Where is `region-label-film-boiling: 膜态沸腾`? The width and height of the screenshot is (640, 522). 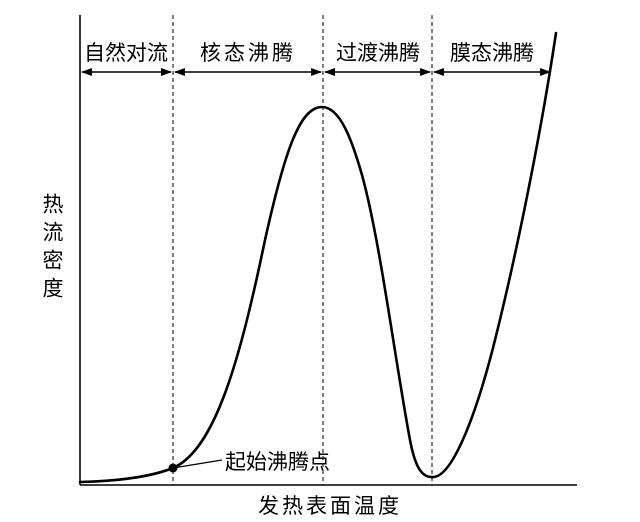 region-label-film-boiling: 膜态沸腾 is located at coordinates (492, 53).